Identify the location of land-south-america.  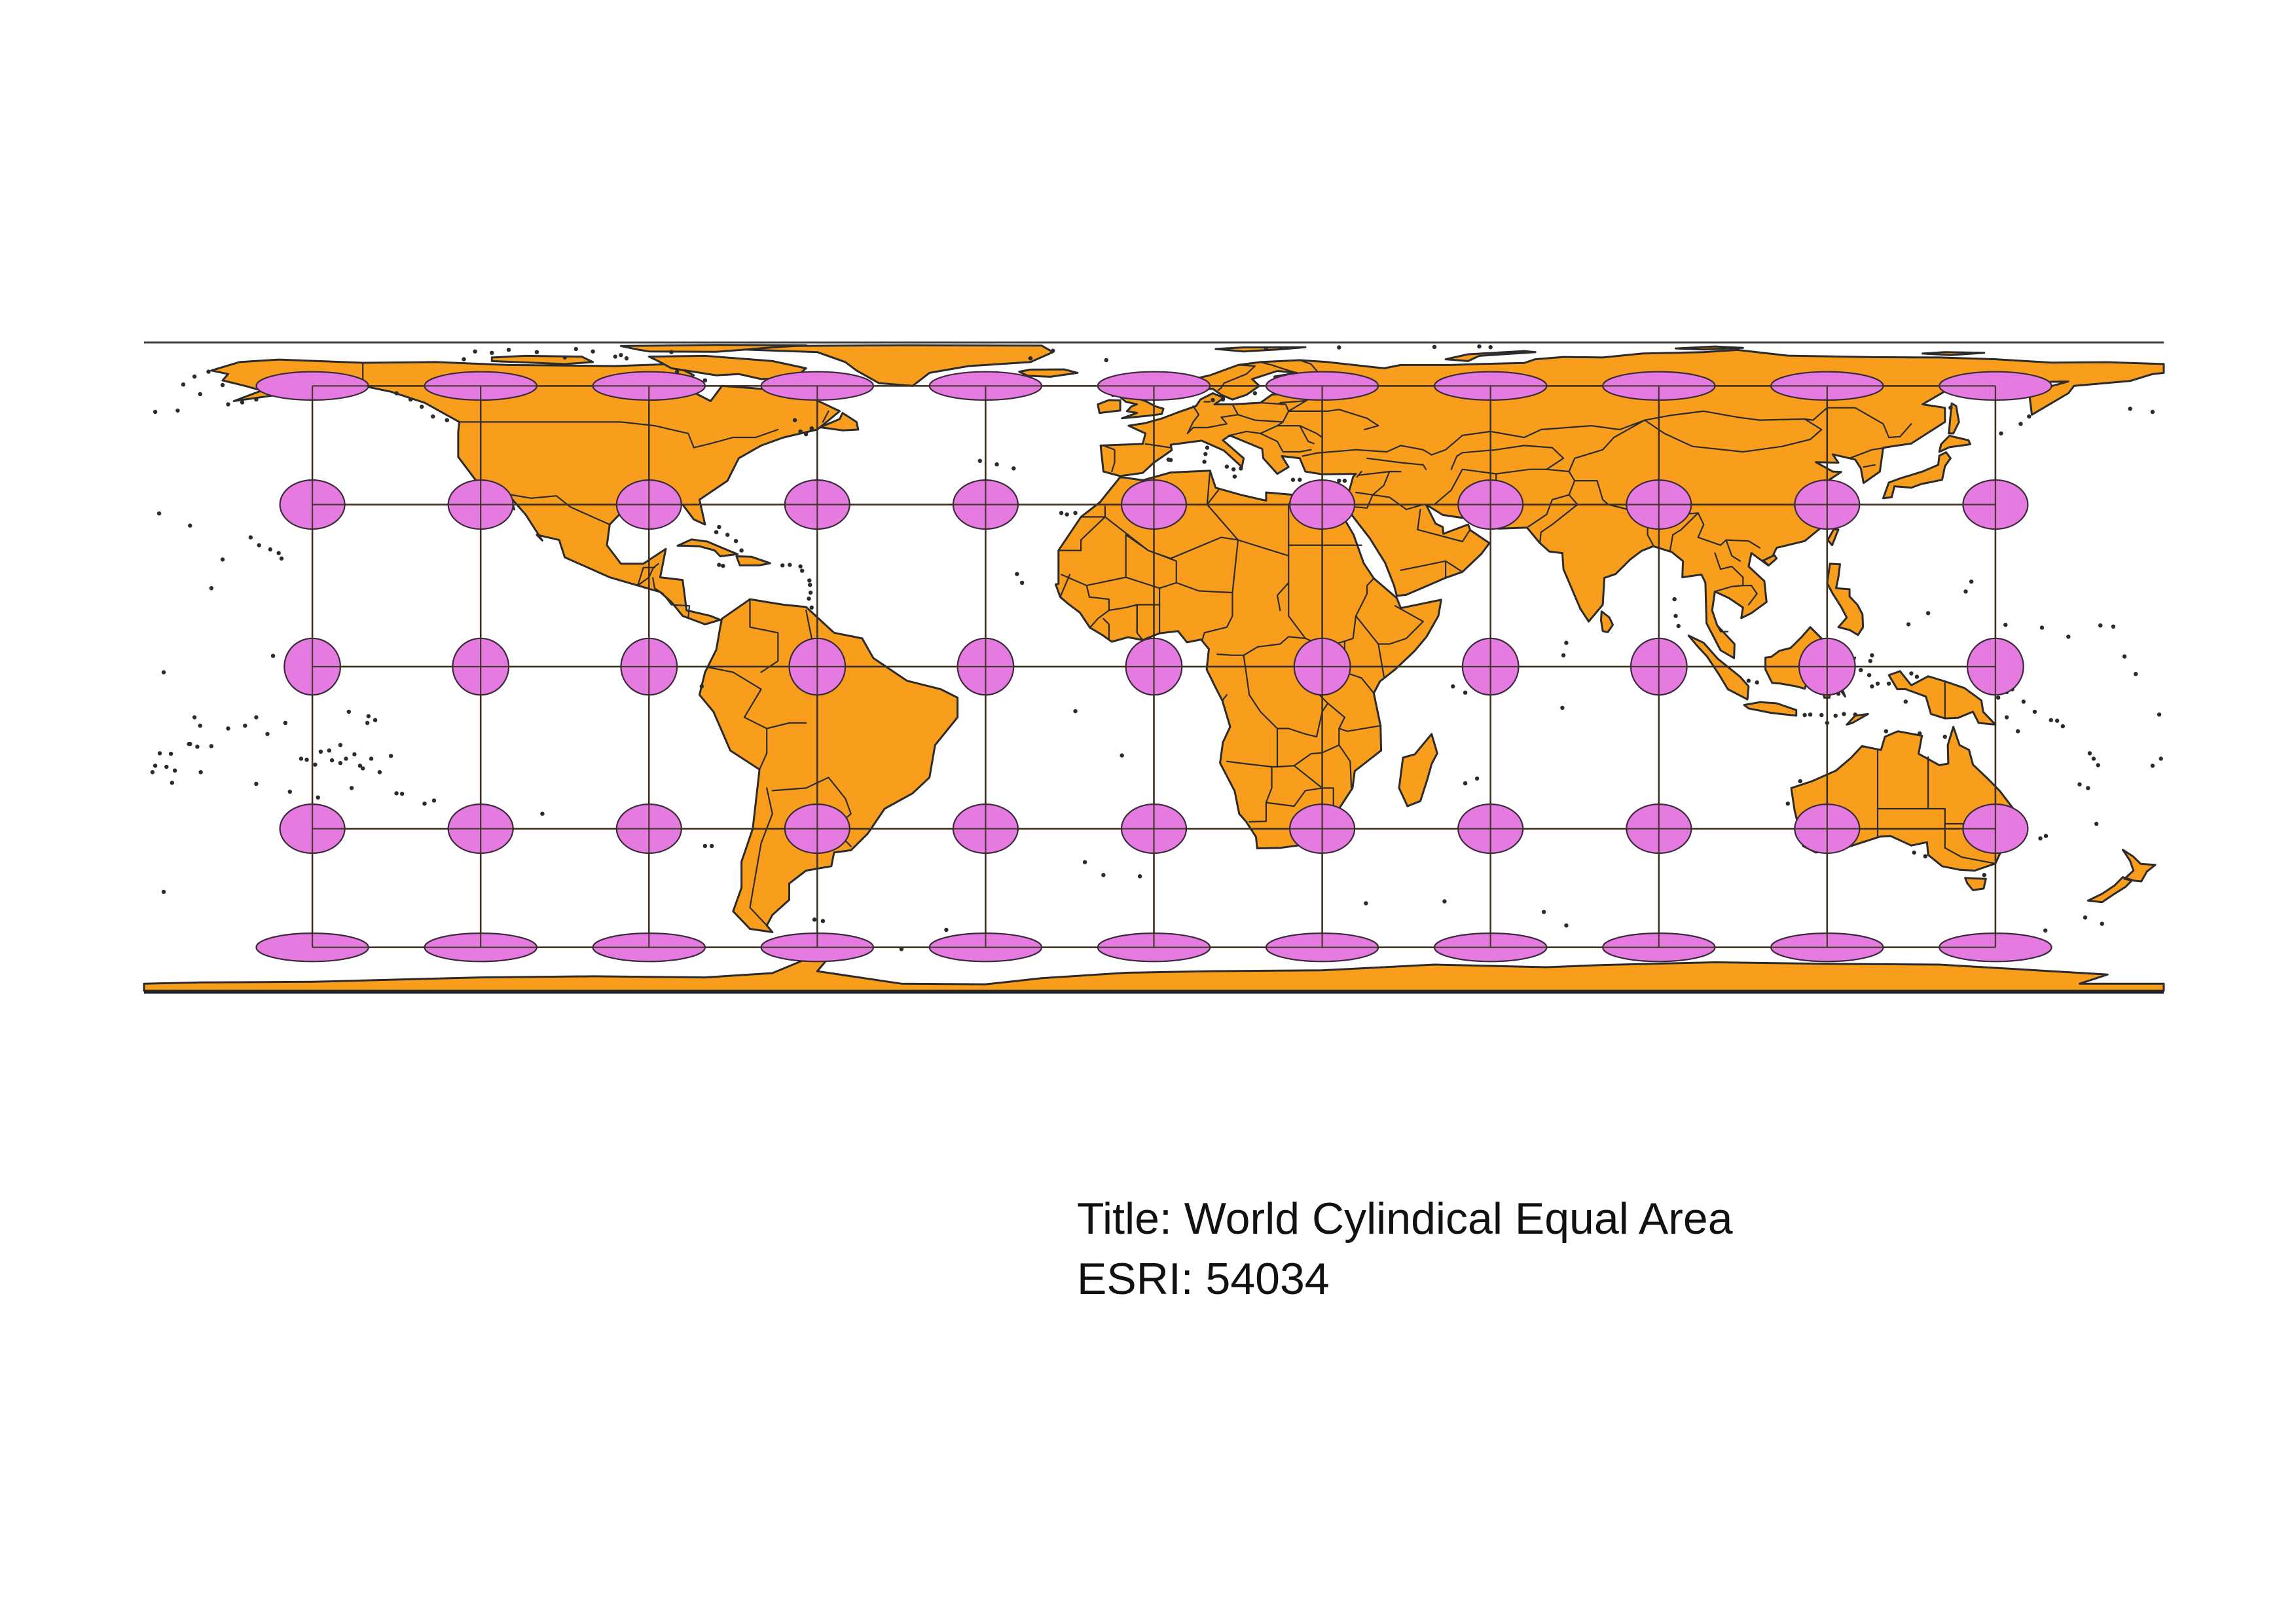
(828, 765).